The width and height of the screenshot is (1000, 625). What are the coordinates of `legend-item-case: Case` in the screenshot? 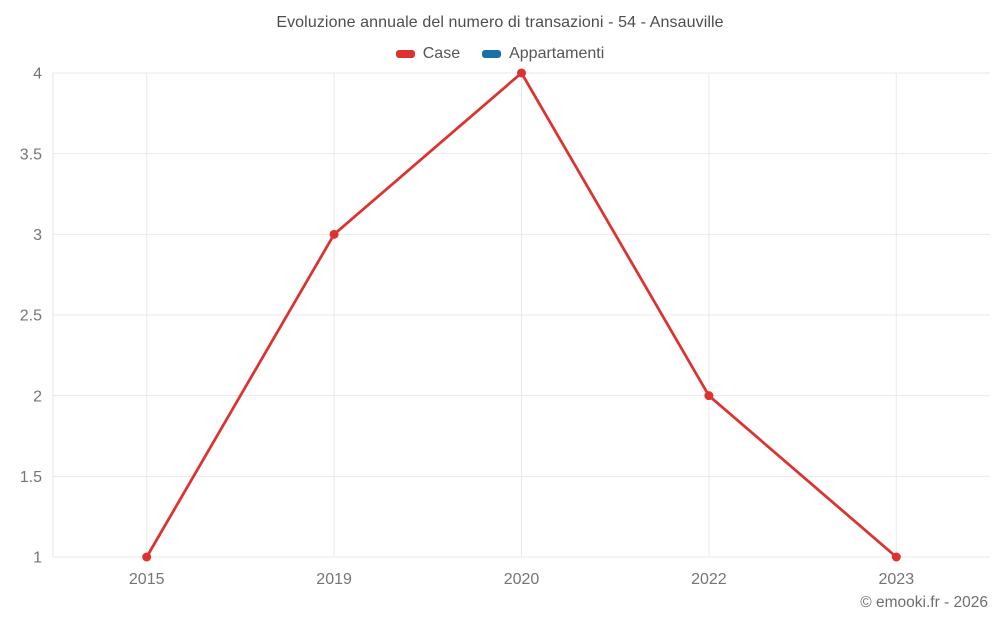 It's located at (428, 54).